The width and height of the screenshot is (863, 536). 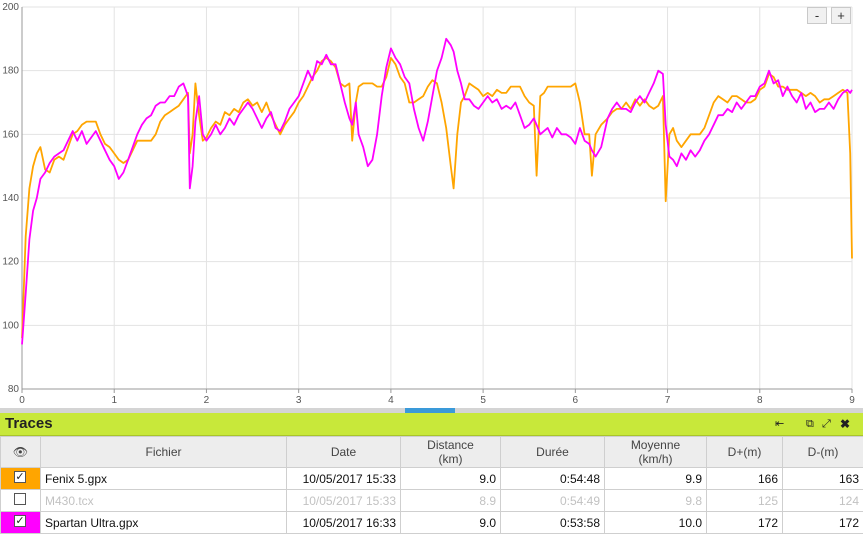 I want to click on restore-icon: ⧉, so click(x=810, y=424).